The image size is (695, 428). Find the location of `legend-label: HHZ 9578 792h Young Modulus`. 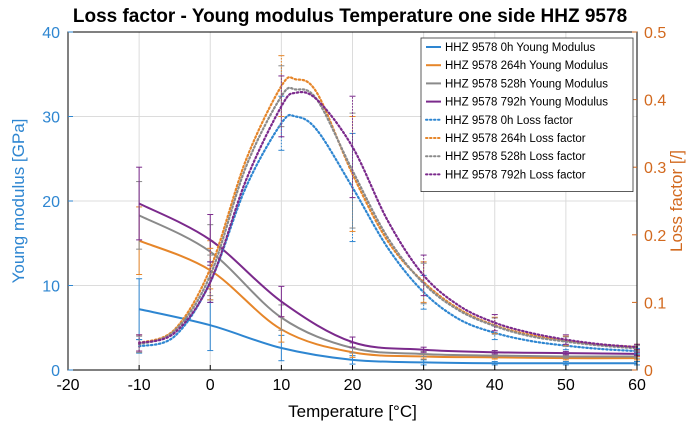

legend-label: HHZ 9578 792h Young Modulus is located at coordinates (526, 103).